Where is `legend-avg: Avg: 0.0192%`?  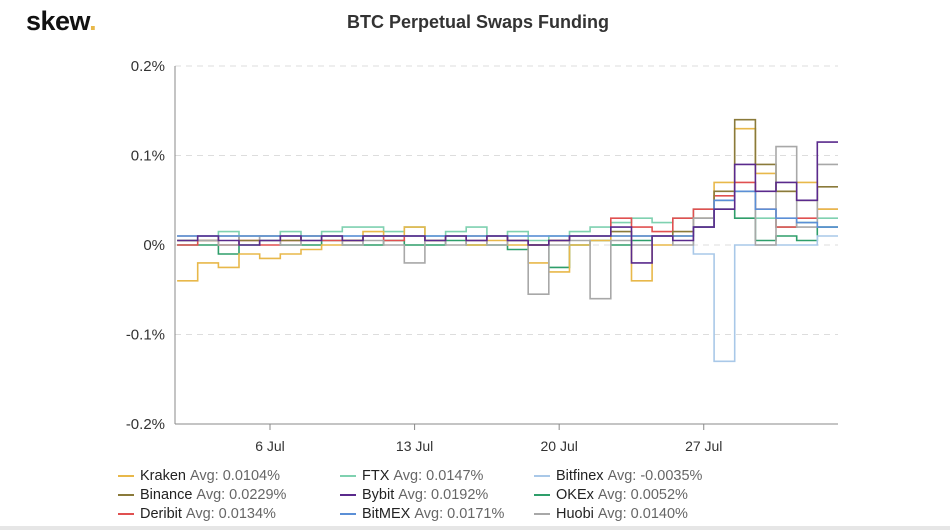 legend-avg: Avg: 0.0192% is located at coordinates (443, 495).